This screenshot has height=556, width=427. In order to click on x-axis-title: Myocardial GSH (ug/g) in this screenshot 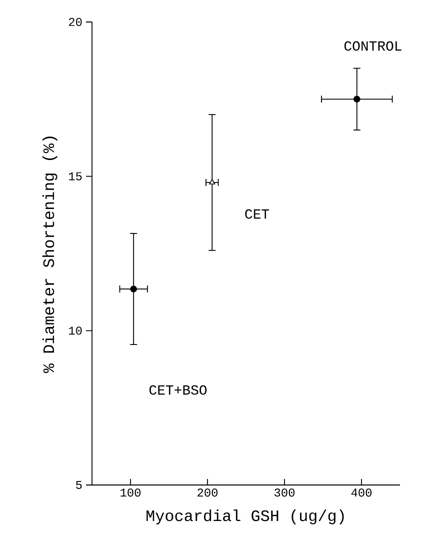, I will do `click(245, 516)`.